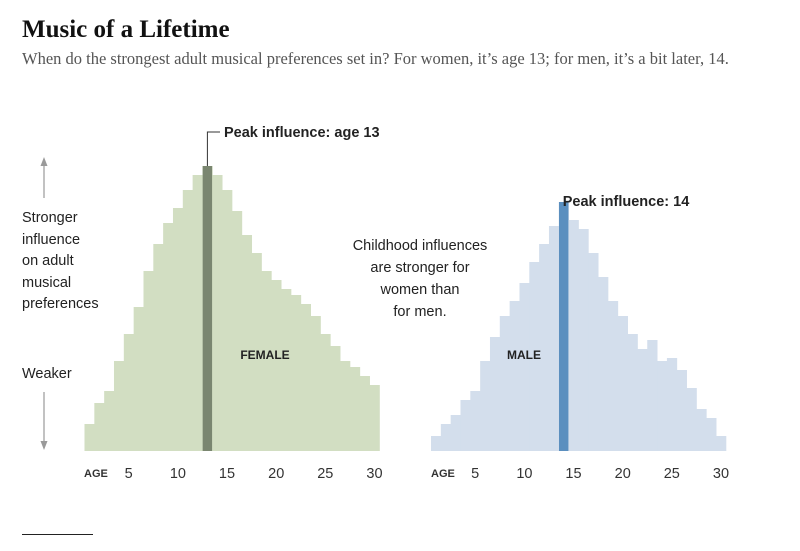 Image resolution: width=800 pixels, height=551 pixels. Describe the element at coordinates (419, 268) in the screenshot. I see `middle-note-line: are stronger for` at that location.